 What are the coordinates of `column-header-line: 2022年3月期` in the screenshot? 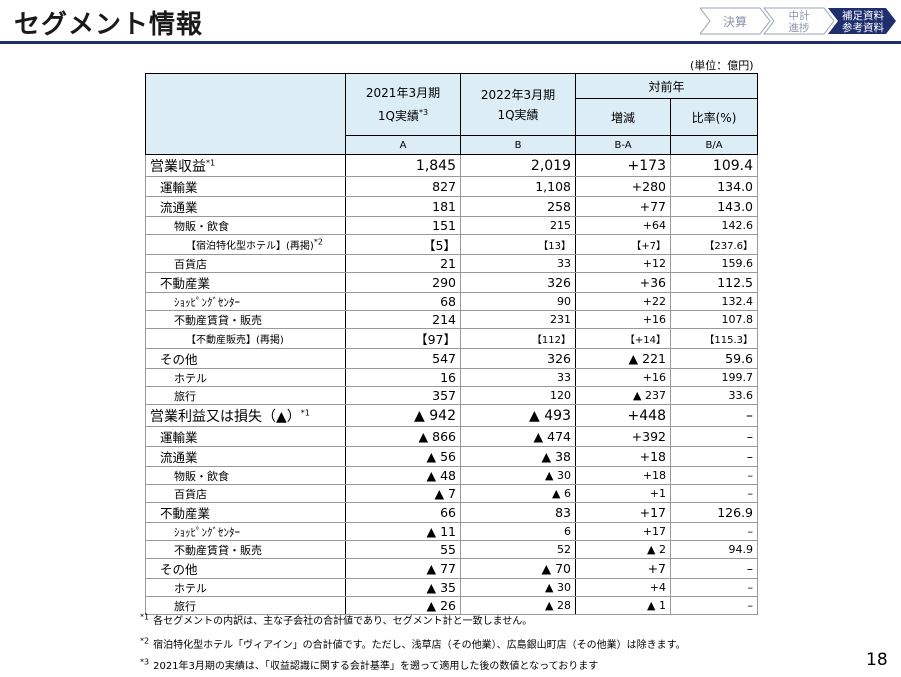 It's located at (518, 94).